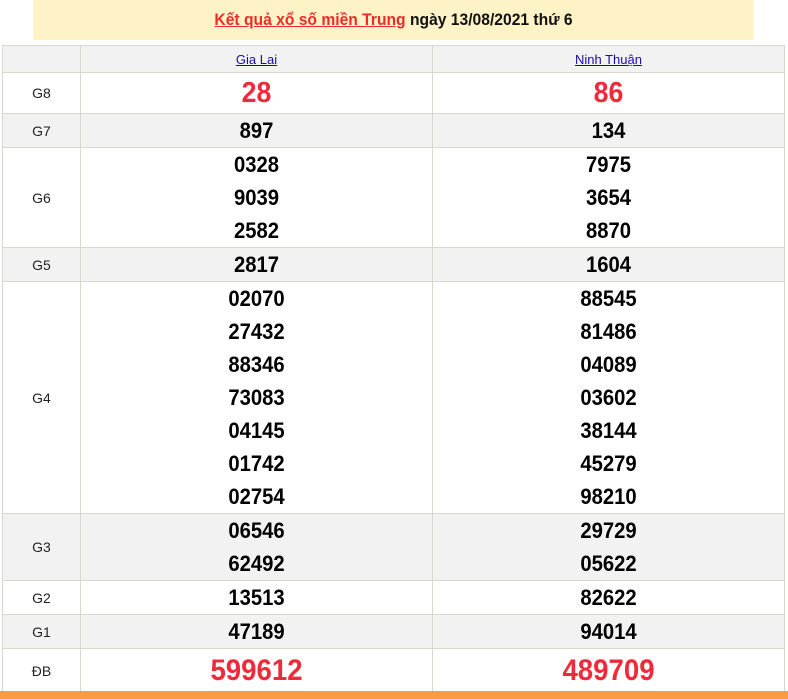 The height and width of the screenshot is (699, 788). Describe the element at coordinates (41, 547) in the screenshot. I see `prize-label: G3` at that location.